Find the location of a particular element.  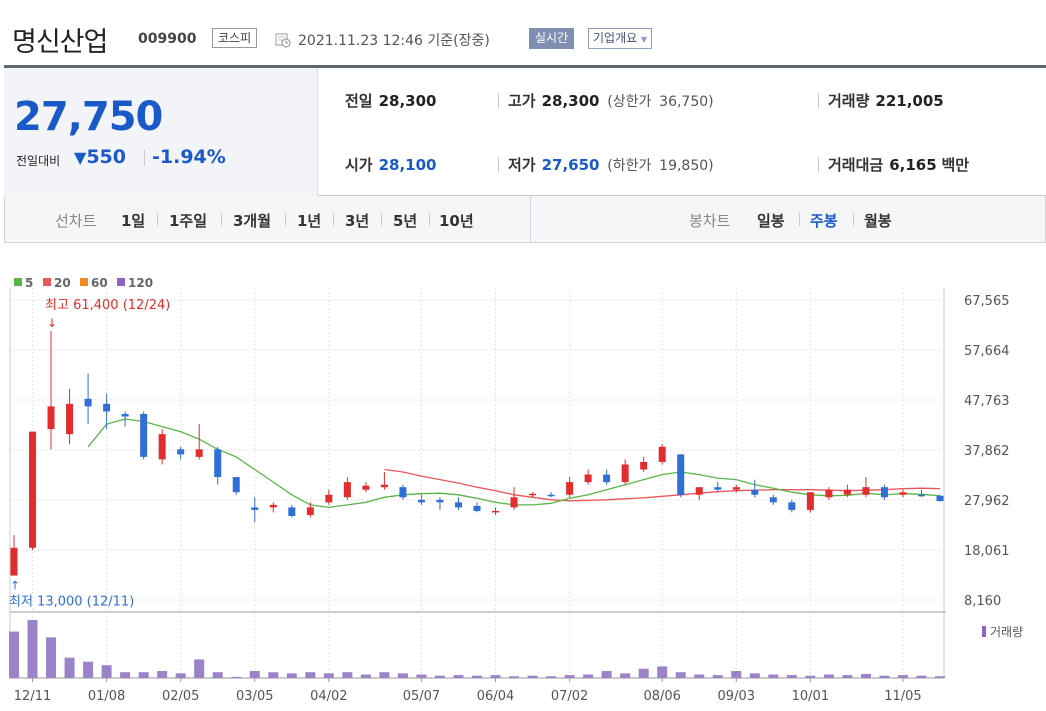

open-value: 28,100 is located at coordinates (407, 165).